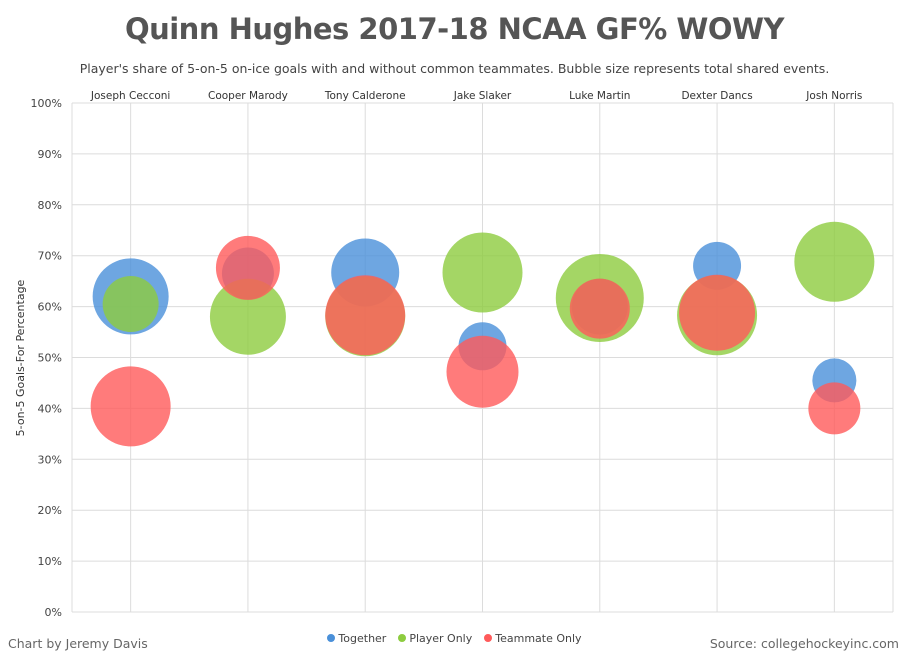 The image size is (909, 659). Describe the element at coordinates (482, 96) in the screenshot. I see `category-label: Jake Slaker` at that location.